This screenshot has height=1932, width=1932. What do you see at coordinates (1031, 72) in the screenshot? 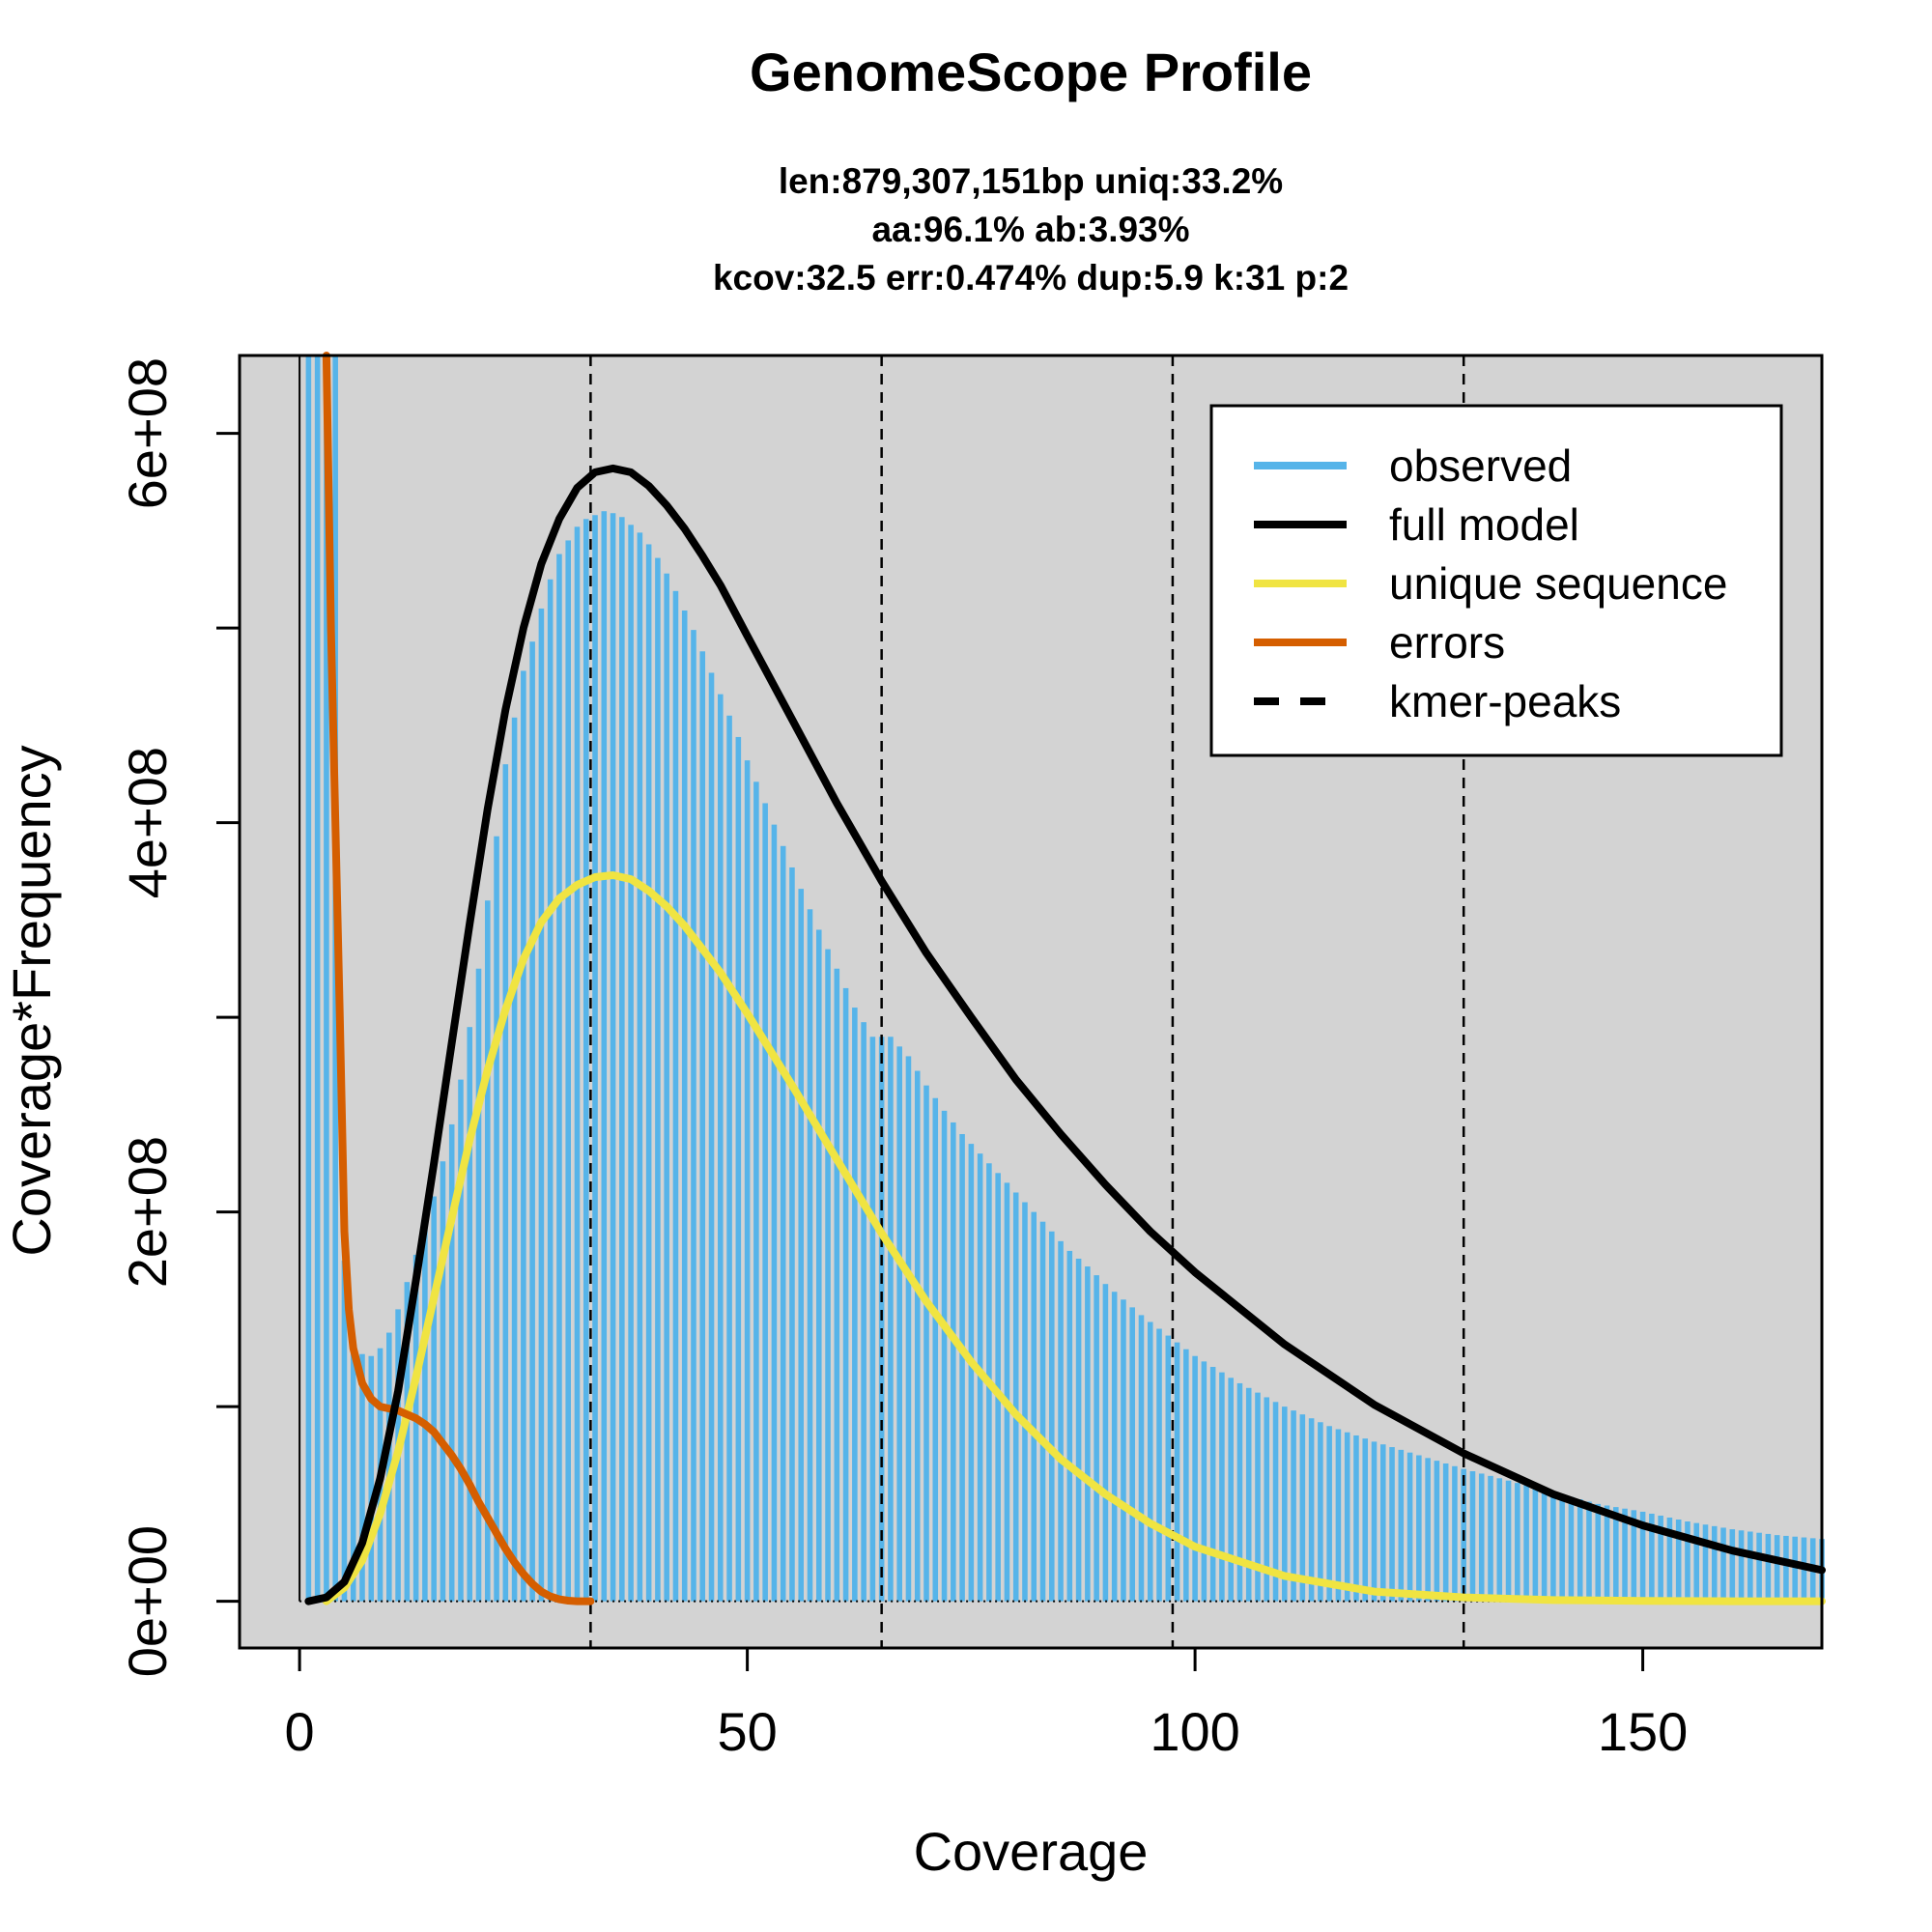
I see `chart-title: GenomeScope Profile` at bounding box center [1031, 72].